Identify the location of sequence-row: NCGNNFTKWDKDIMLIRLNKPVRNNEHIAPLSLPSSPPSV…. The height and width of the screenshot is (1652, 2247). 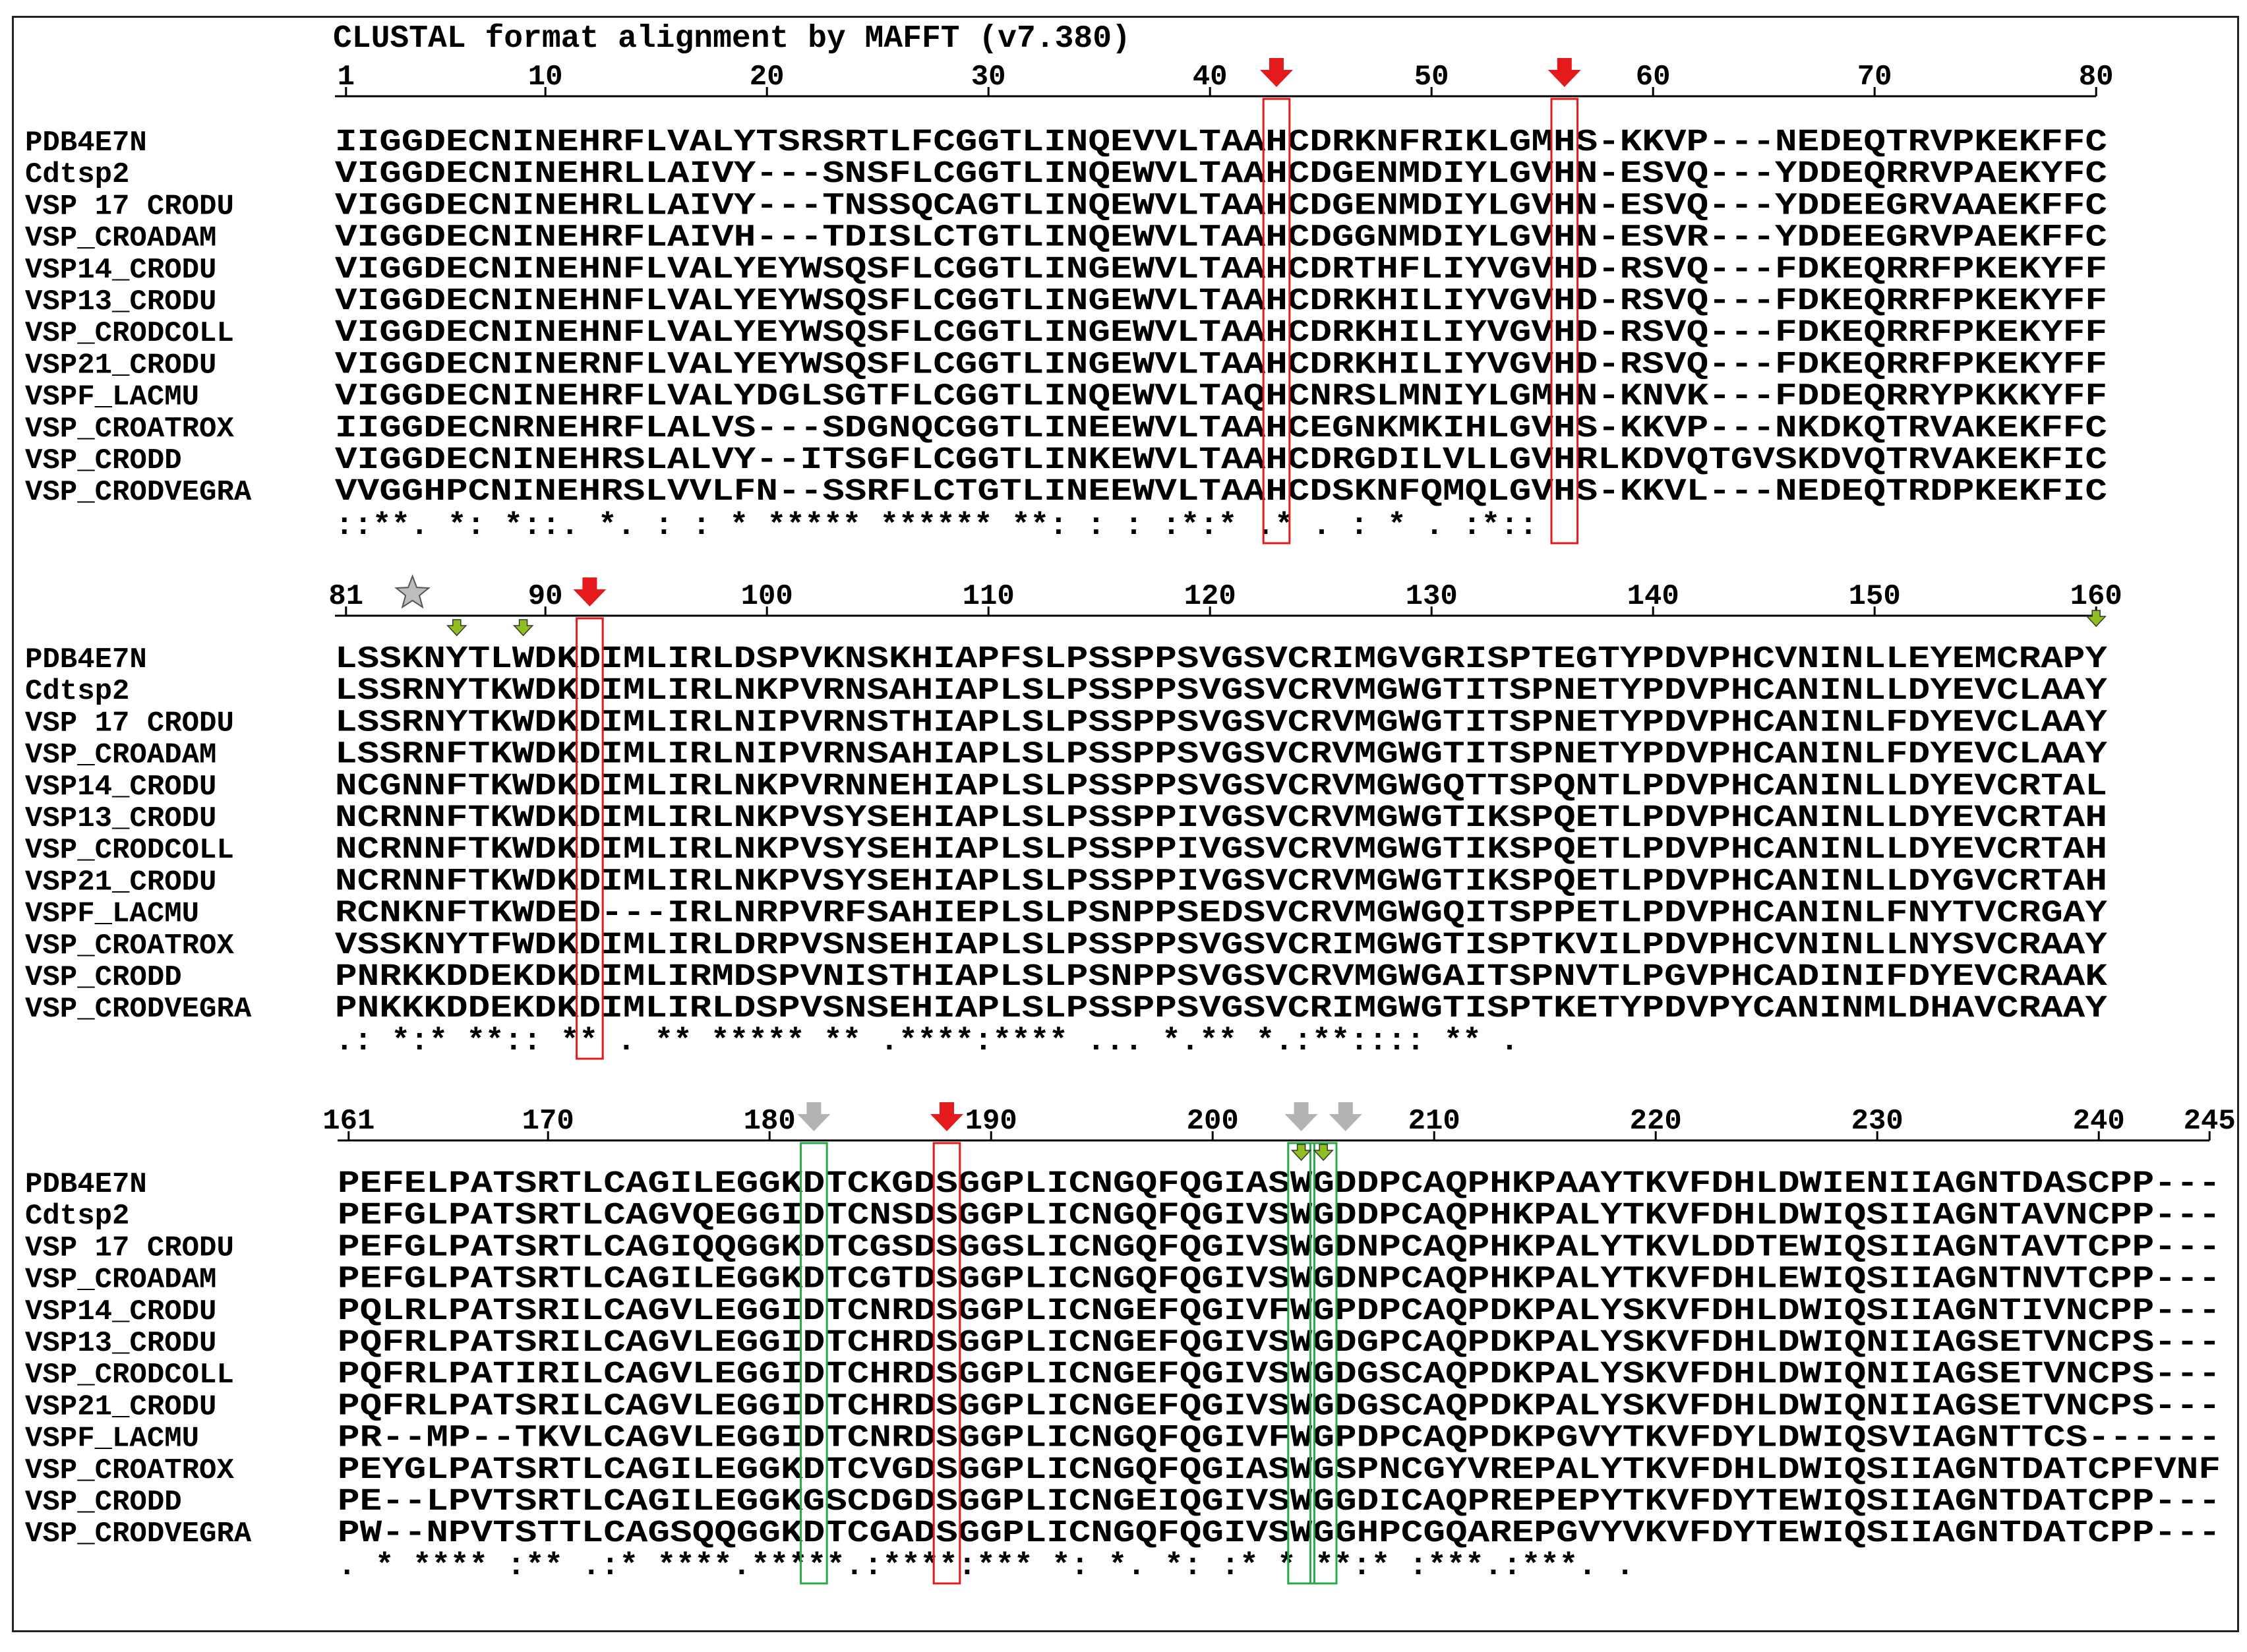
(1221, 786).